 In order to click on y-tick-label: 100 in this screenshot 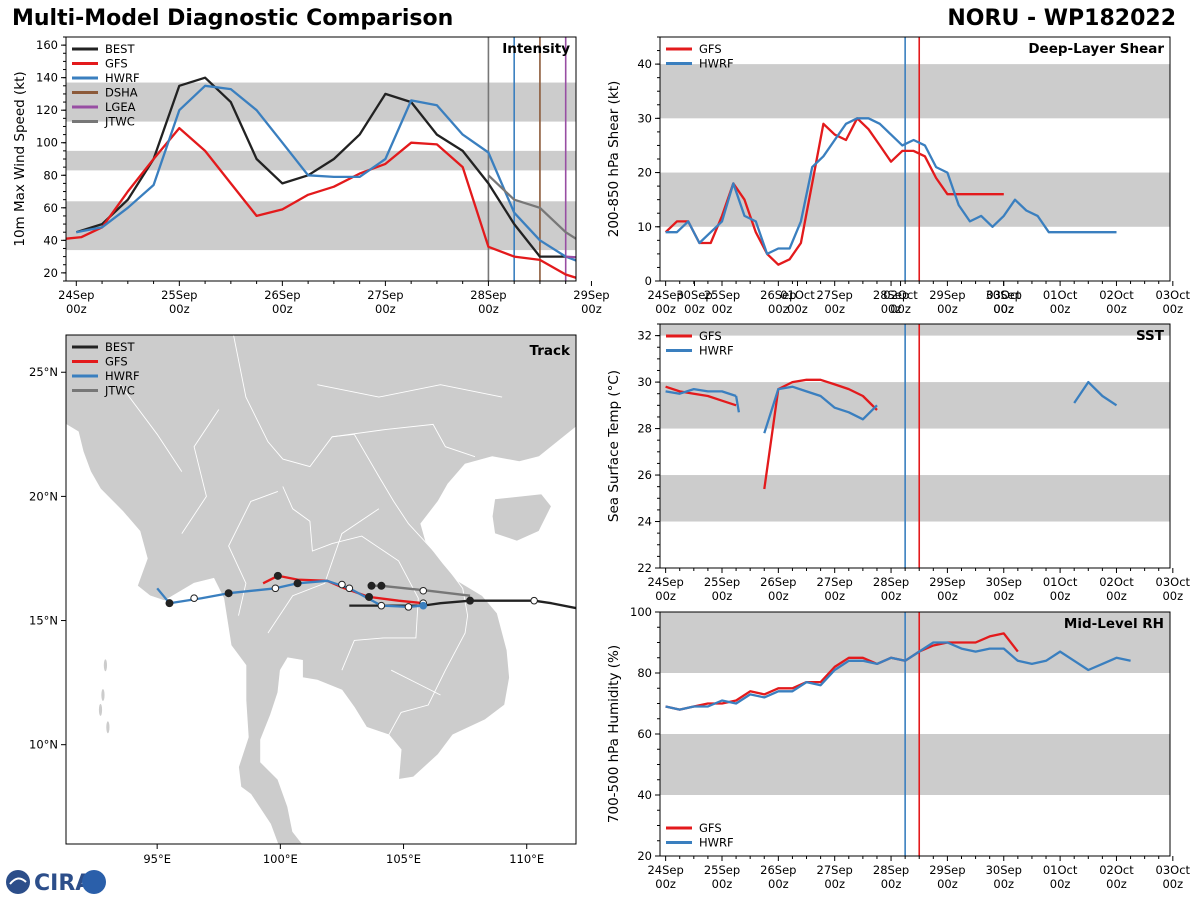, I will do `click(47, 143)`.